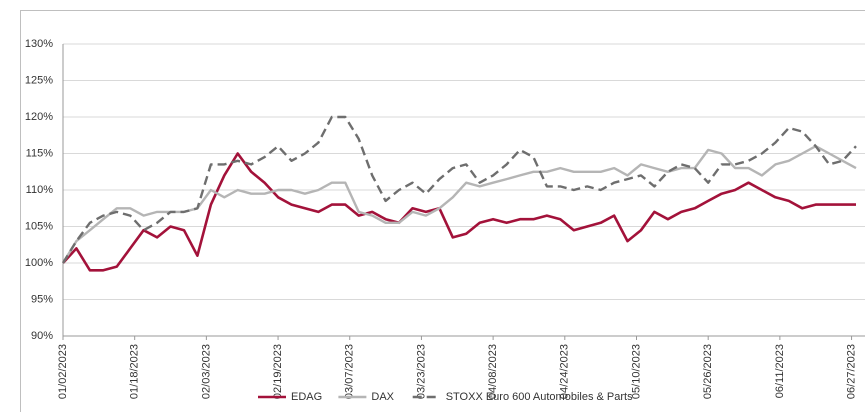  Describe the element at coordinates (708, 371) in the screenshot. I see `x-tick-label: 05/26/2023` at that location.